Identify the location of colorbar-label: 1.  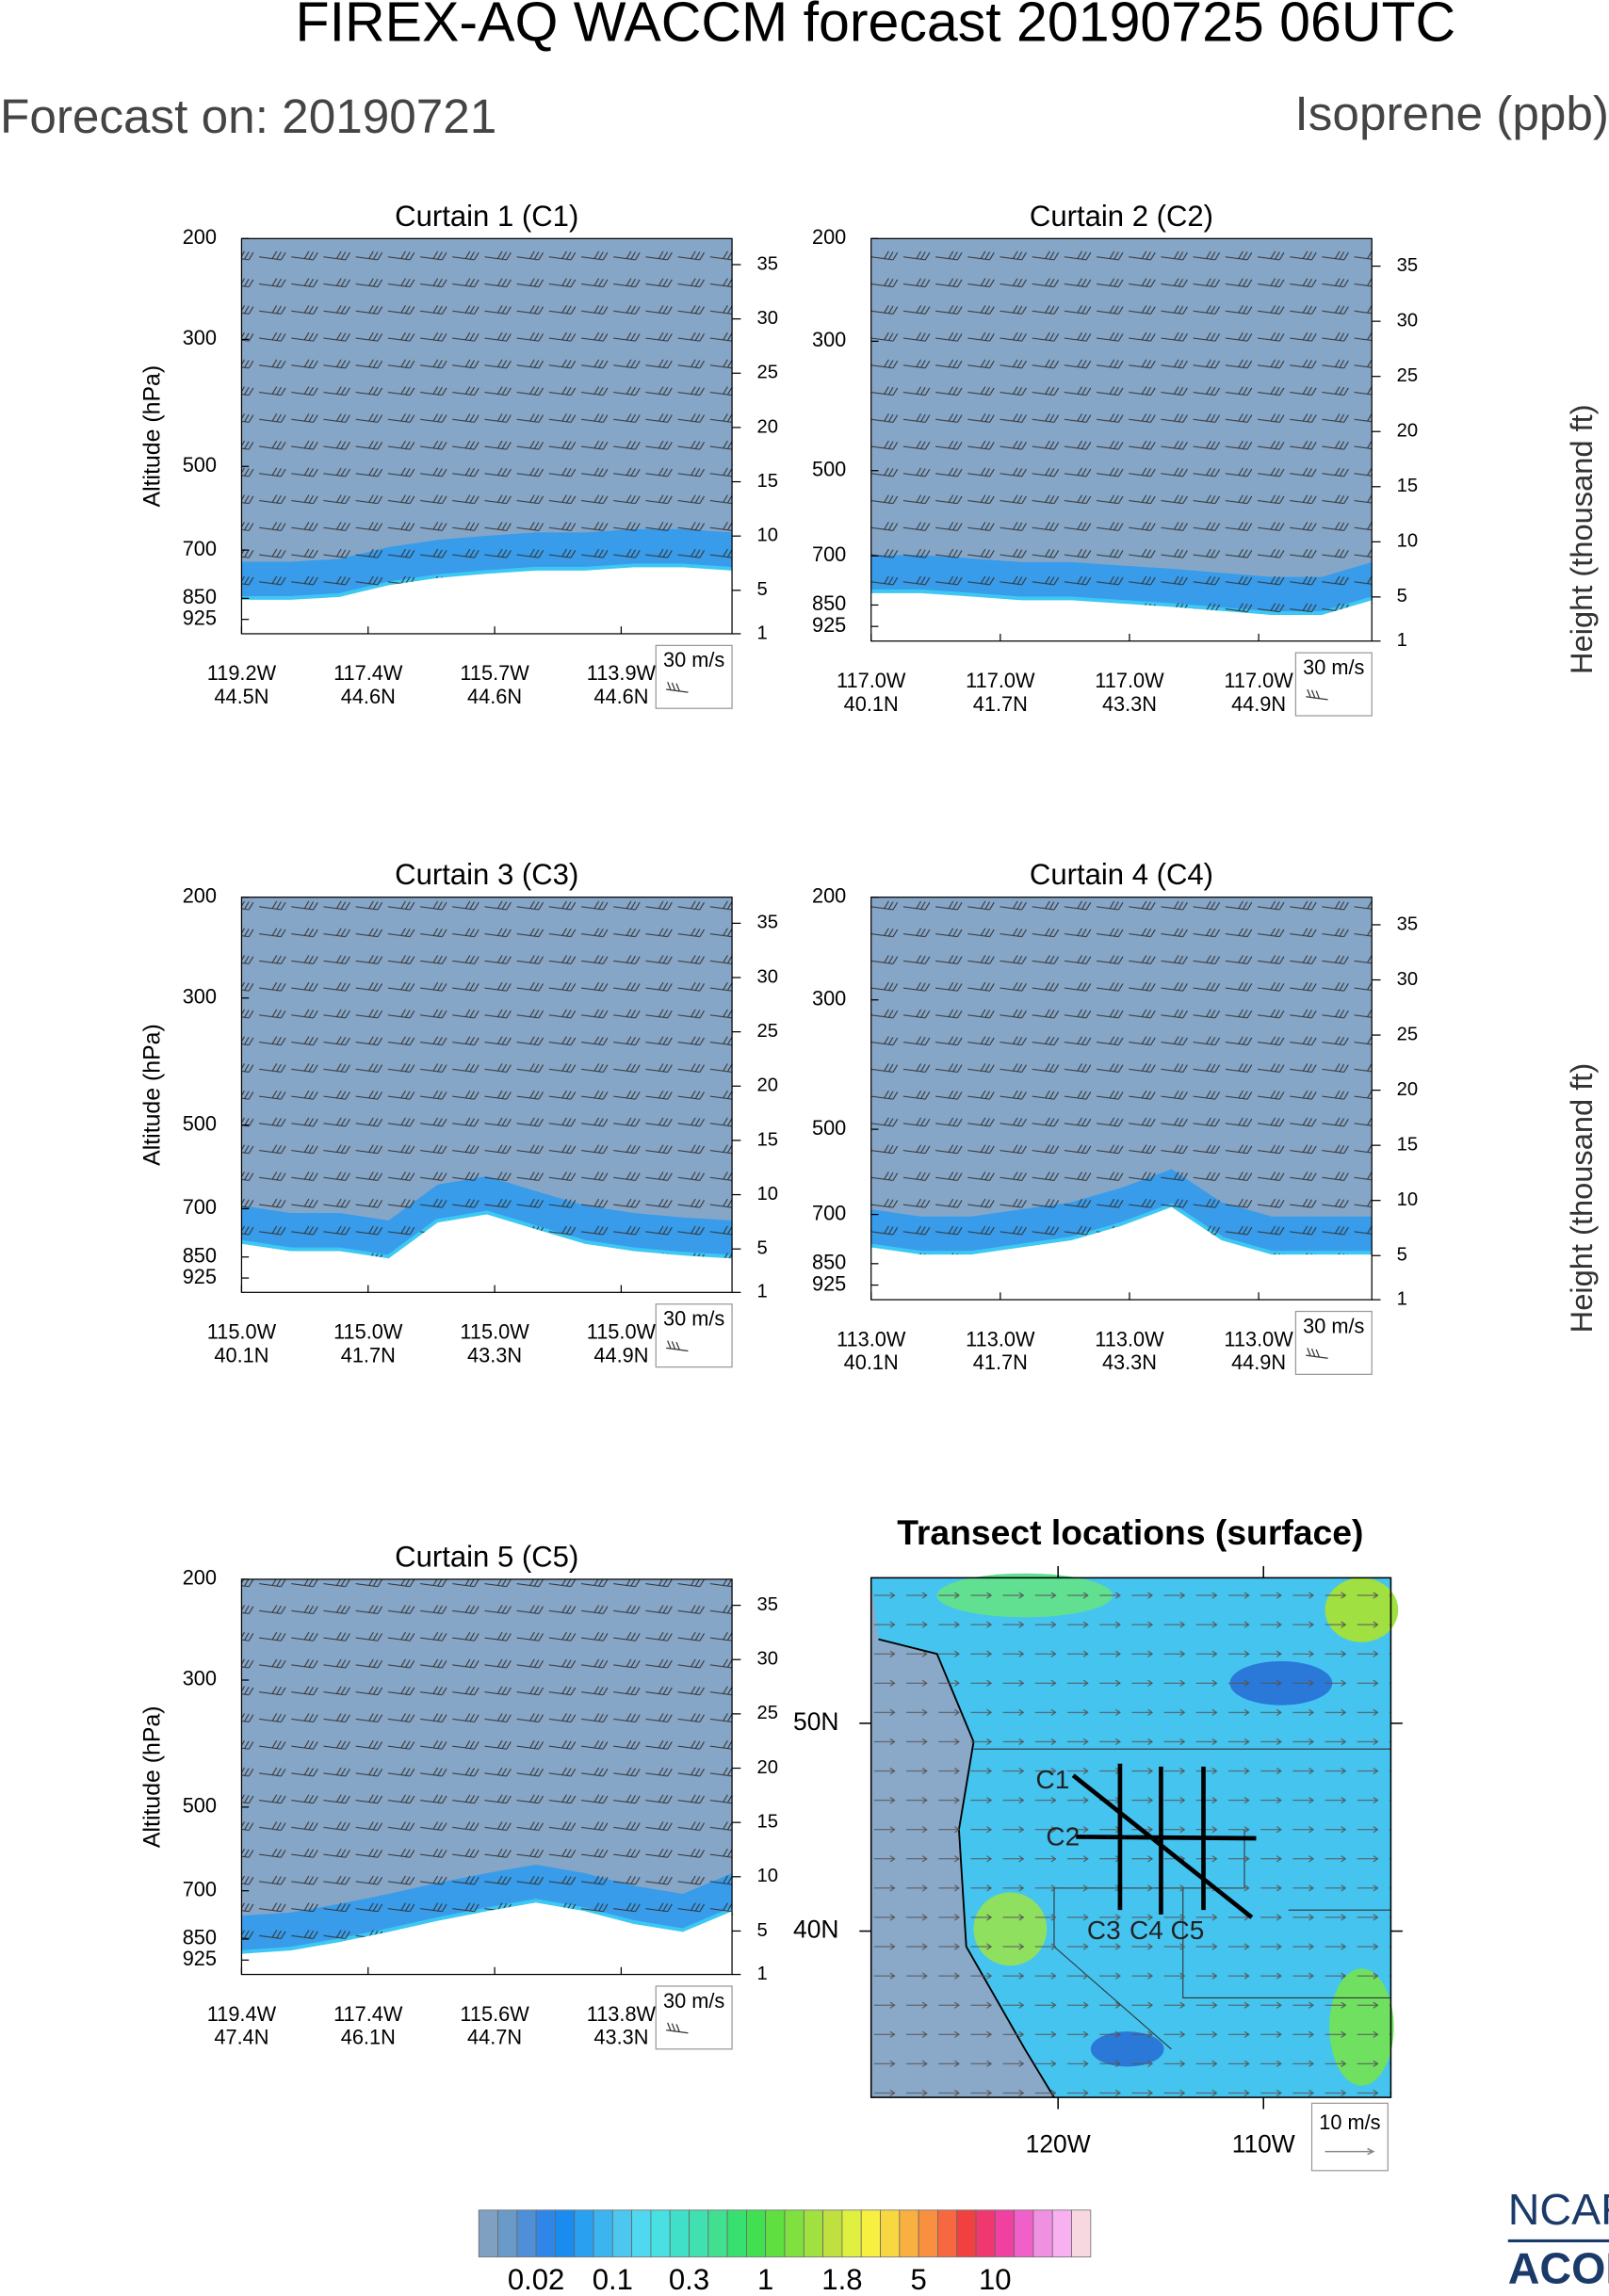
(765, 2279).